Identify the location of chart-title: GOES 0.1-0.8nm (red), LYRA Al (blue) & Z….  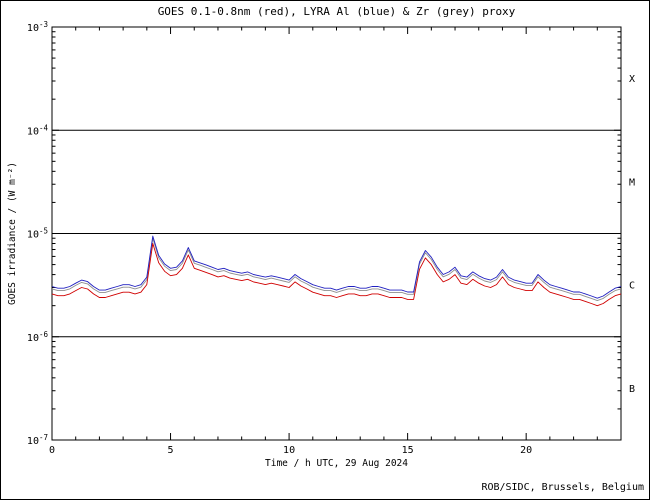
(337, 11).